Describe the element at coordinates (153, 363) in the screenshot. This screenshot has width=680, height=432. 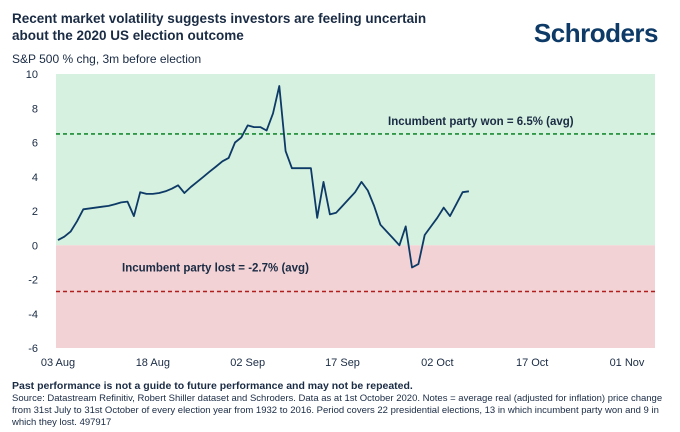
I see `x-tick-label: 18 Aug` at that location.